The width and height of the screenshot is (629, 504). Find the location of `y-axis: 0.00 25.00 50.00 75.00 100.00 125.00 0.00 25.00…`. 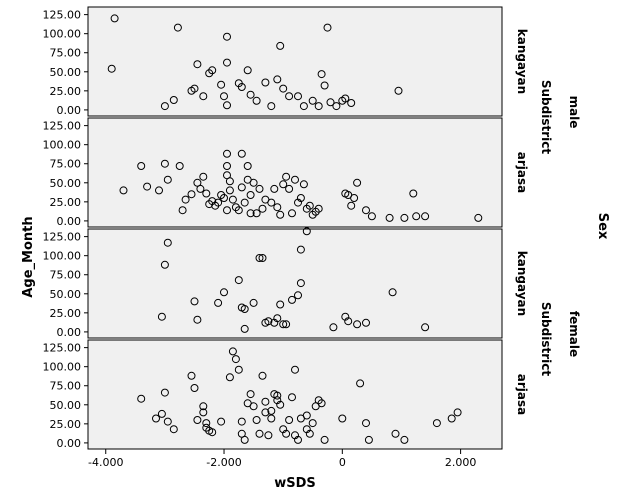

y-axis: 0.00 25.00 50.00 75.00 100.00 125.00 0.00 25.00… is located at coordinates (65, 229).